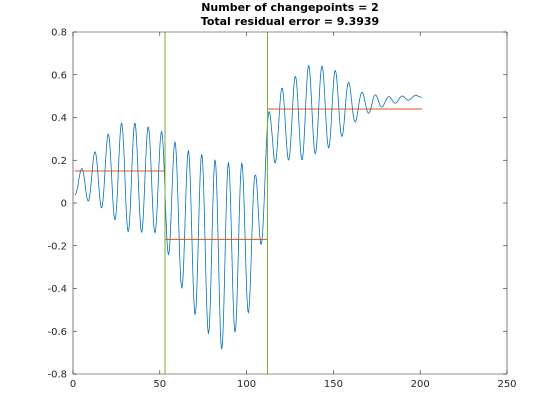 This screenshot has width=560, height=420. I want to click on y-tick-label: 0.4, so click(59, 118).